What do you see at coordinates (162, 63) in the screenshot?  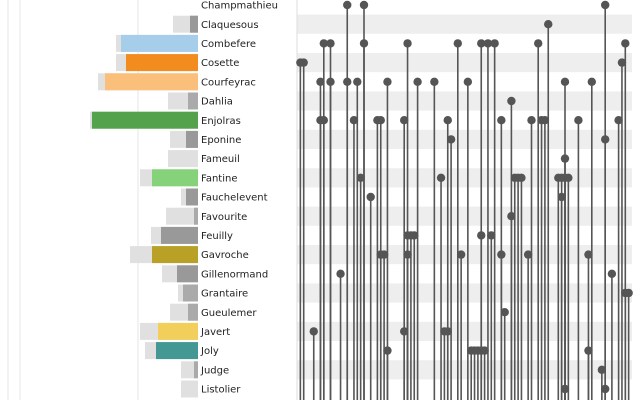 I see `bar-cosette` at bounding box center [162, 63].